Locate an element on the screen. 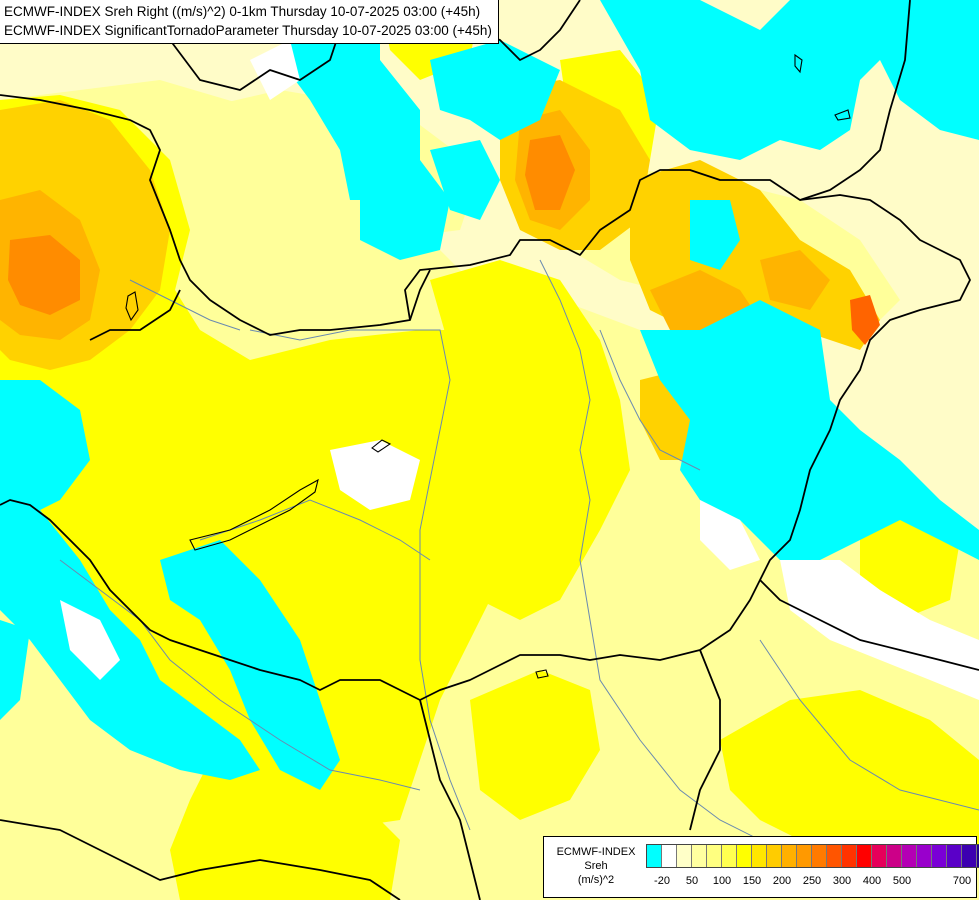 The width and height of the screenshot is (979, 900). legend-tick: -20 is located at coordinates (662, 881).